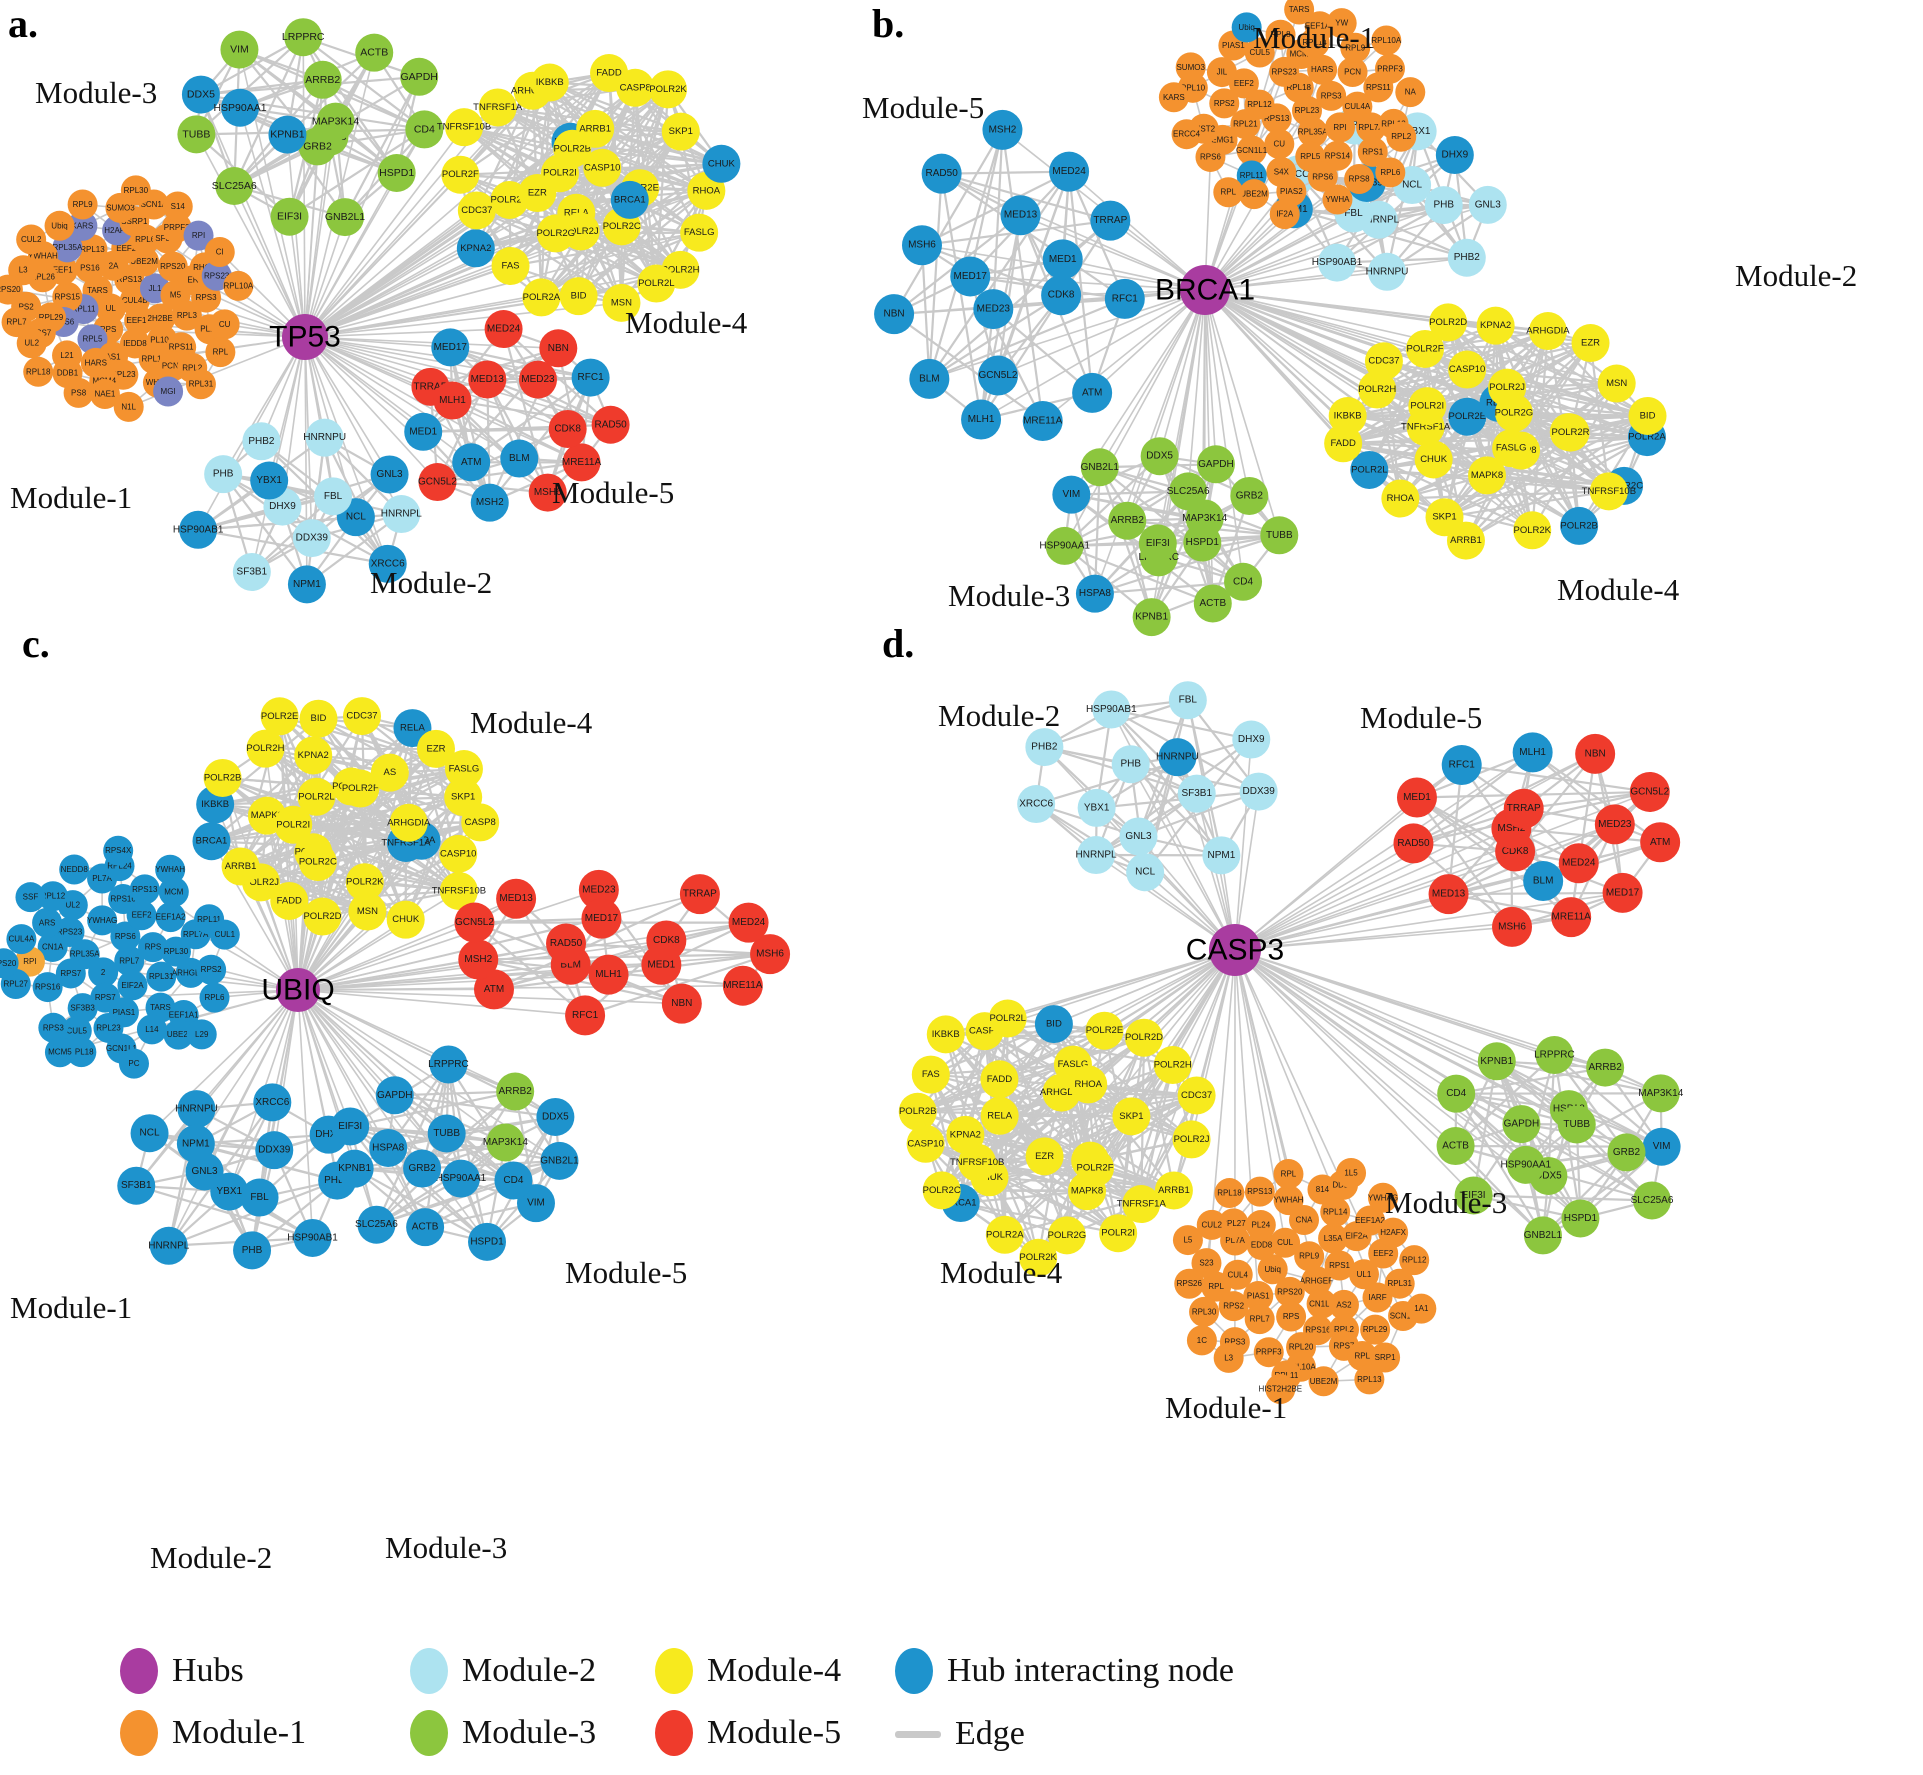 The width and height of the screenshot is (1923, 1775). Describe the element at coordinates (513, 1180) in the screenshot. I see `network-node: CD4` at that location.